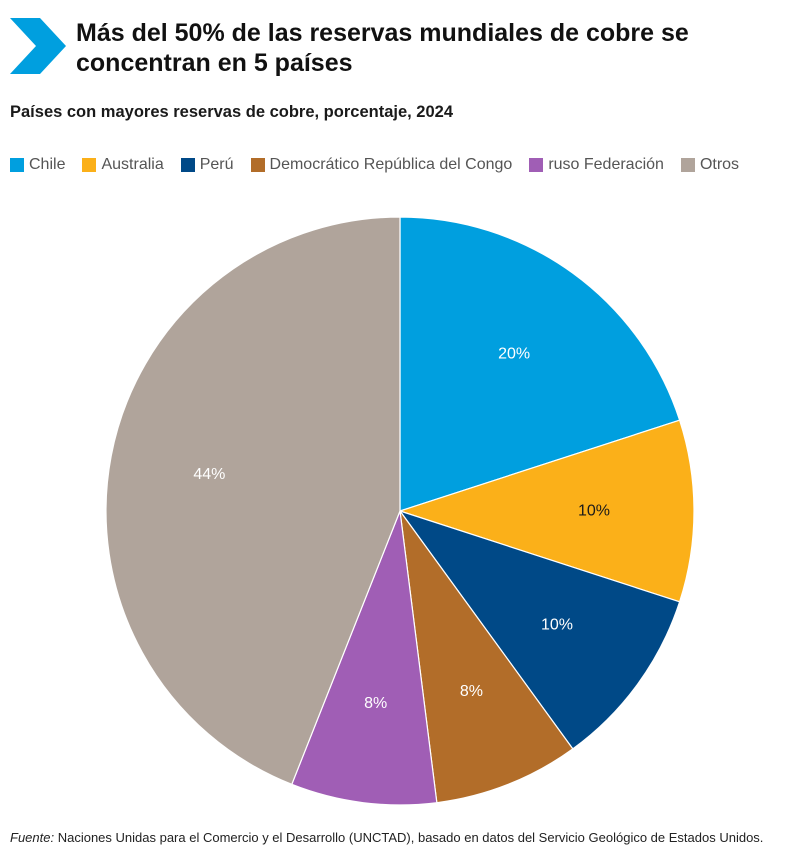 The image size is (798, 868). What do you see at coordinates (486, 657) in the screenshot?
I see `pie-slice-democr-tico-rep-blica-del-congo` at bounding box center [486, 657].